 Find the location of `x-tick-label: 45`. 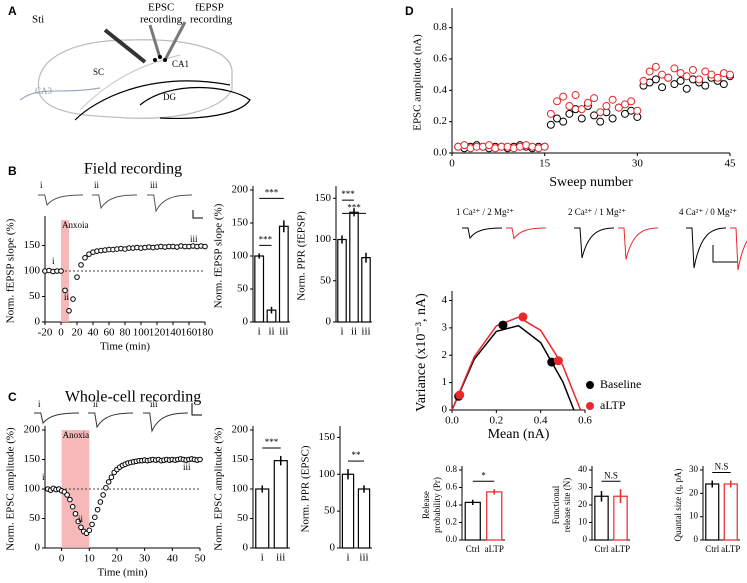

x-tick-label: 45 is located at coordinates (731, 164).